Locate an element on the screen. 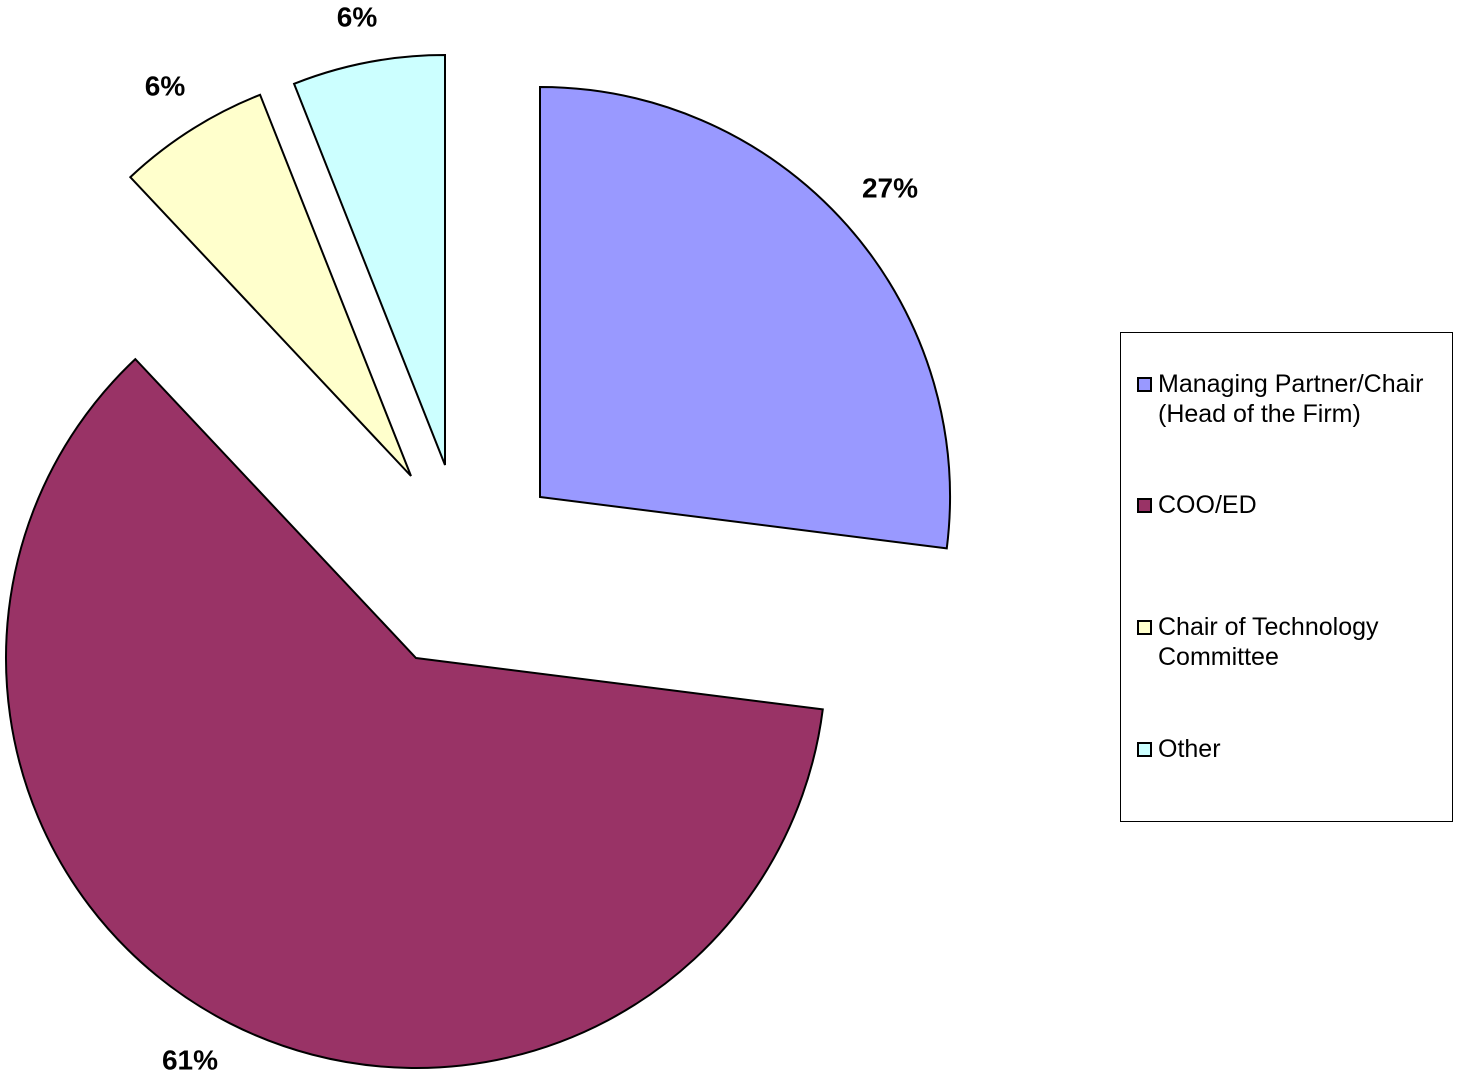  legend-label-other: Other is located at coordinates (1189, 749).